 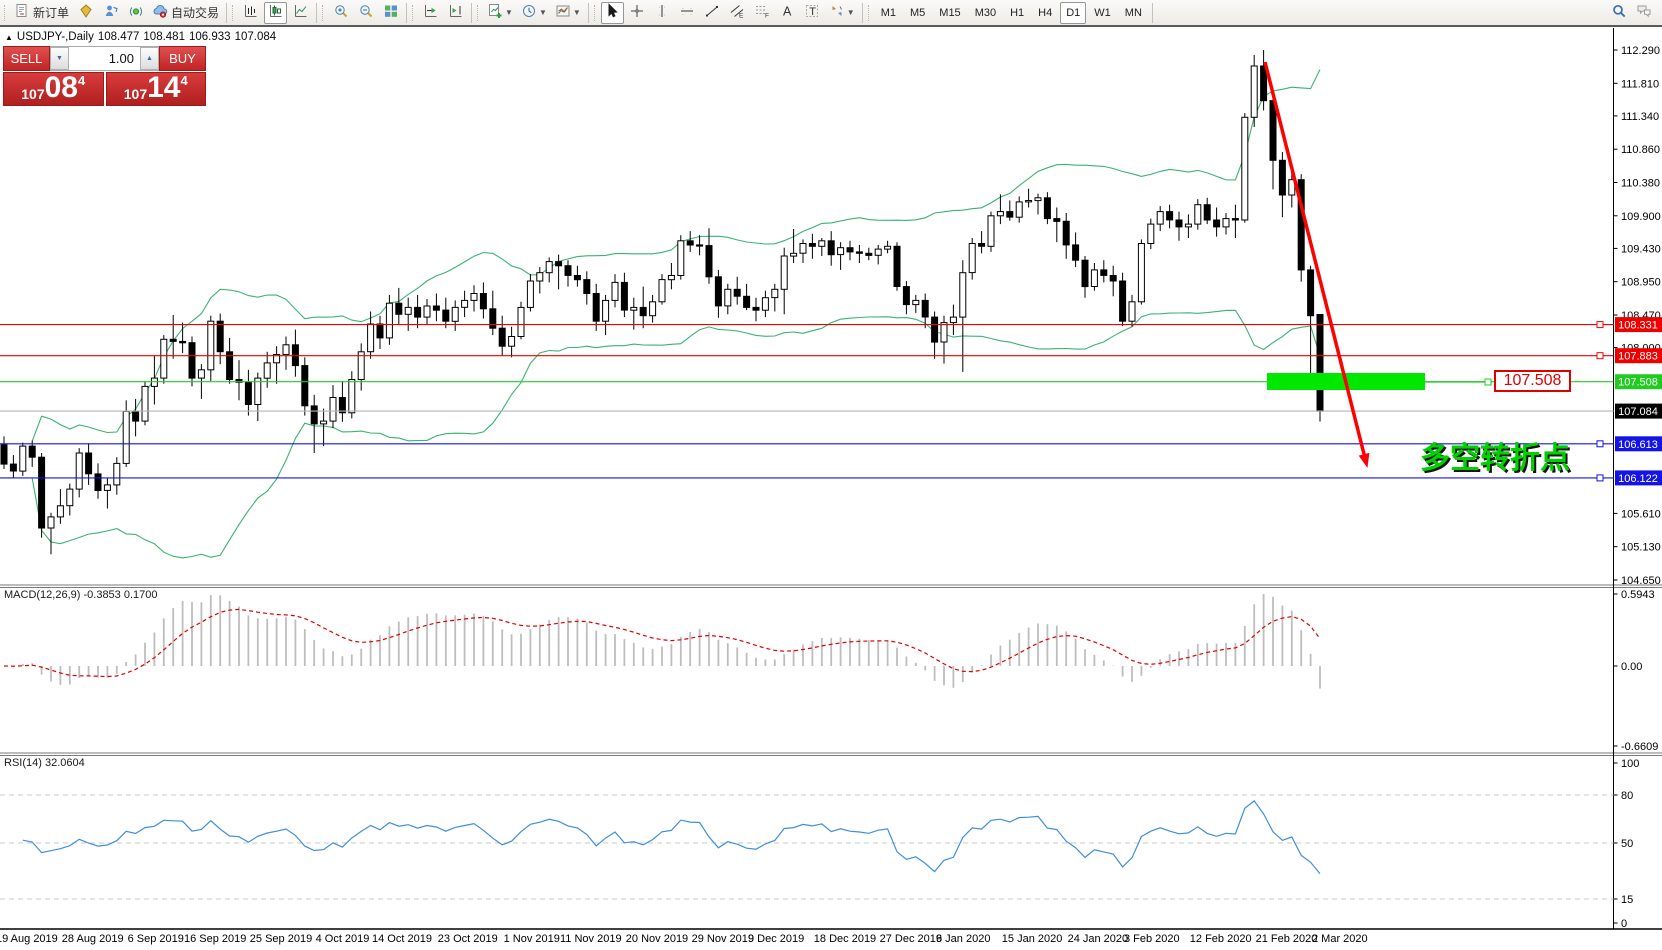 I want to click on crosshair-button, so click(x=637, y=13).